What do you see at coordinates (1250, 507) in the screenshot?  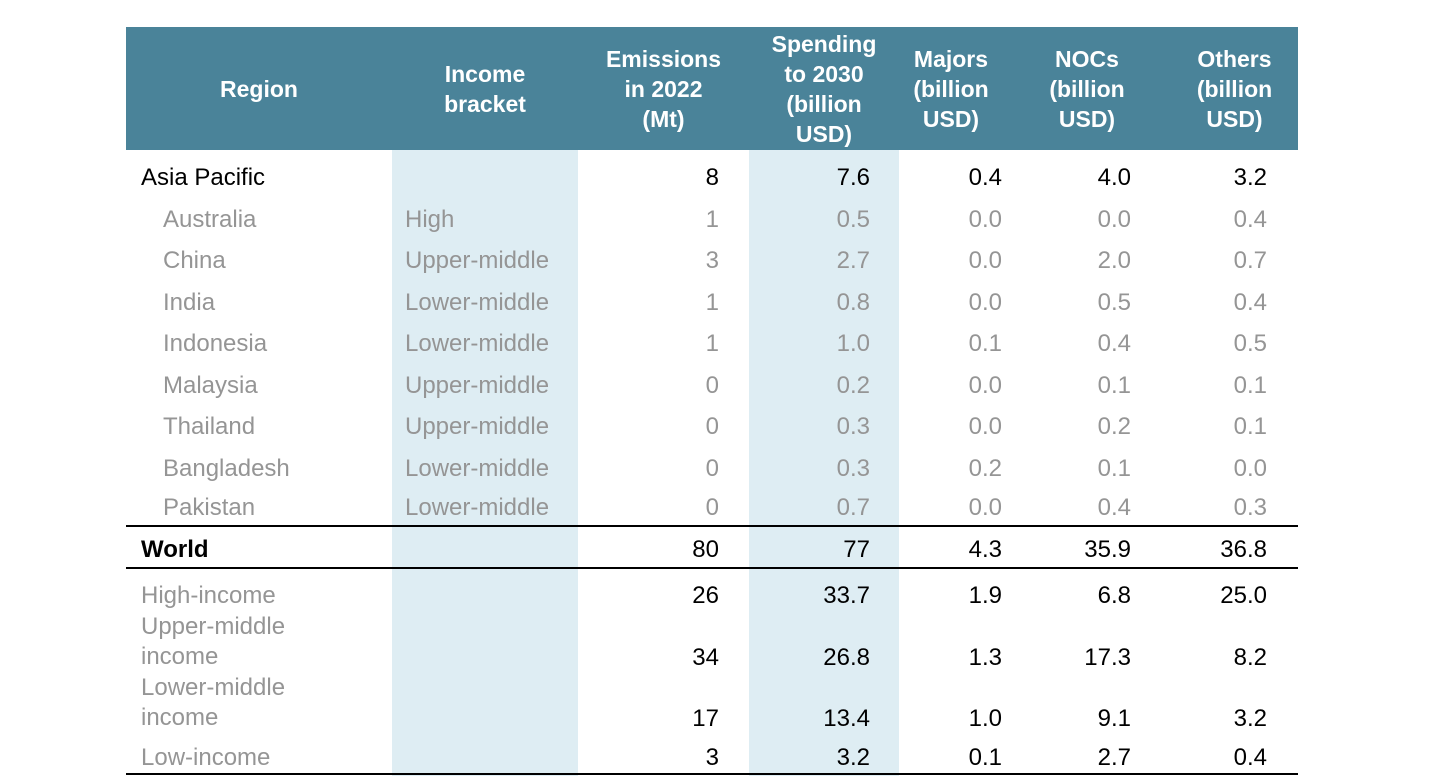 I see `others-value: 0.3` at bounding box center [1250, 507].